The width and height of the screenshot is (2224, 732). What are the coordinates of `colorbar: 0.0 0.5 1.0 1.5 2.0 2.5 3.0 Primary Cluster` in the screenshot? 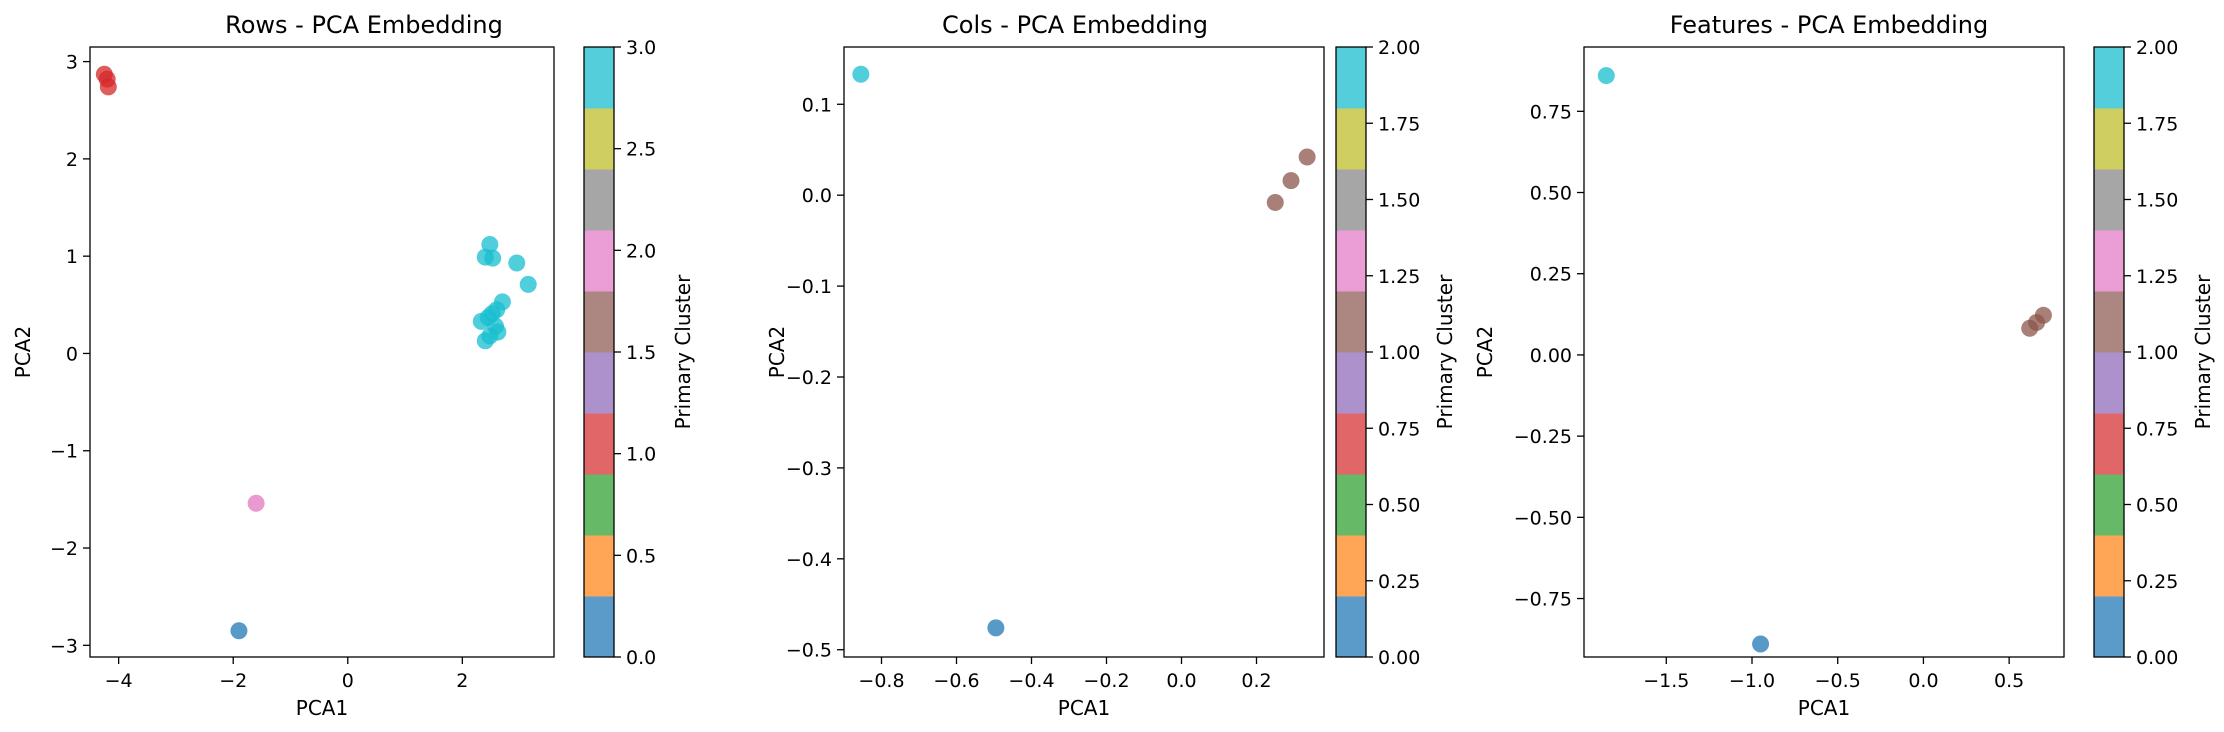 It's located at (639, 353).